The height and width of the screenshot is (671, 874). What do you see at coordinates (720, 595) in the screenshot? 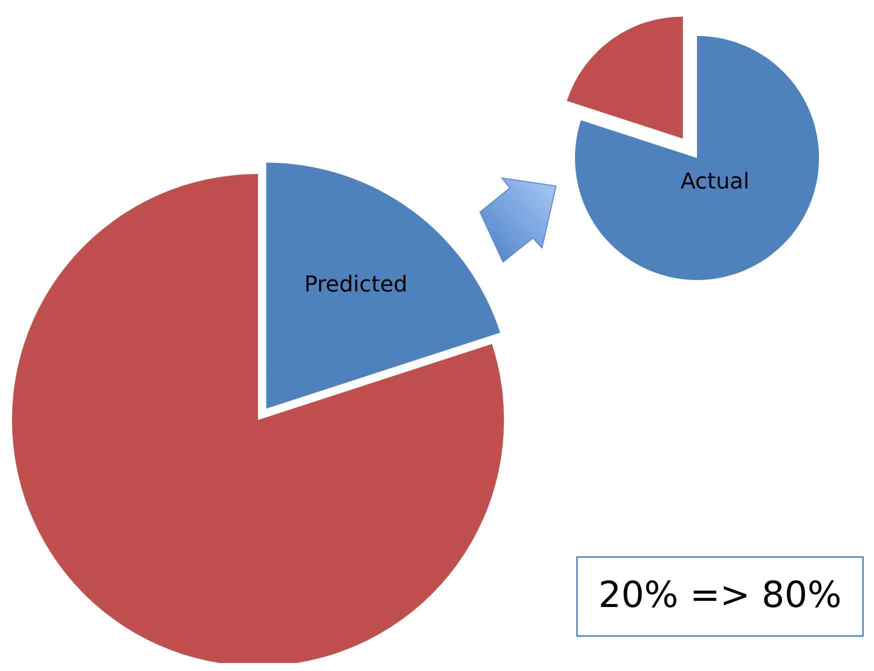
I see `text: 20% => 80%` at bounding box center [720, 595].